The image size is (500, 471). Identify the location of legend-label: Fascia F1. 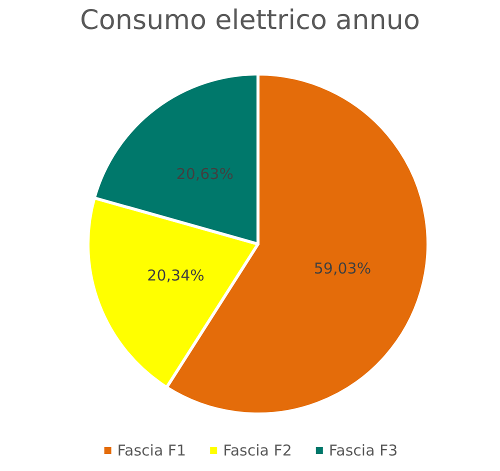
(151, 451).